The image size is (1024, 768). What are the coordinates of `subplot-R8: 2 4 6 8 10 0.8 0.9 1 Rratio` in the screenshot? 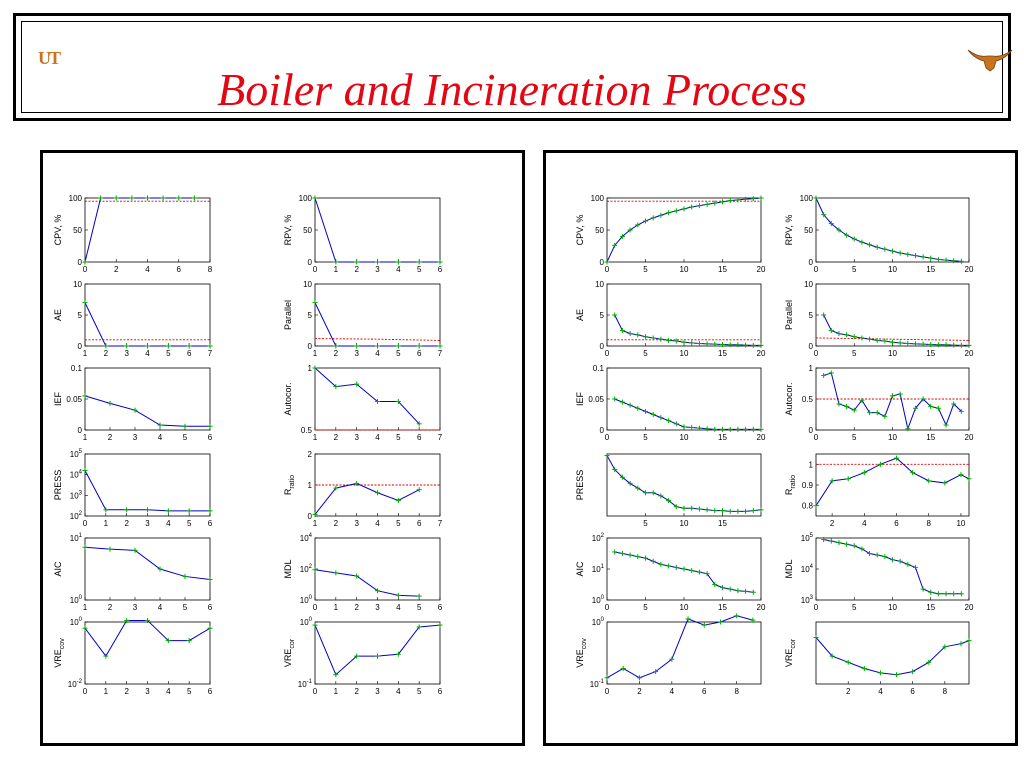 It's located at (878, 490).